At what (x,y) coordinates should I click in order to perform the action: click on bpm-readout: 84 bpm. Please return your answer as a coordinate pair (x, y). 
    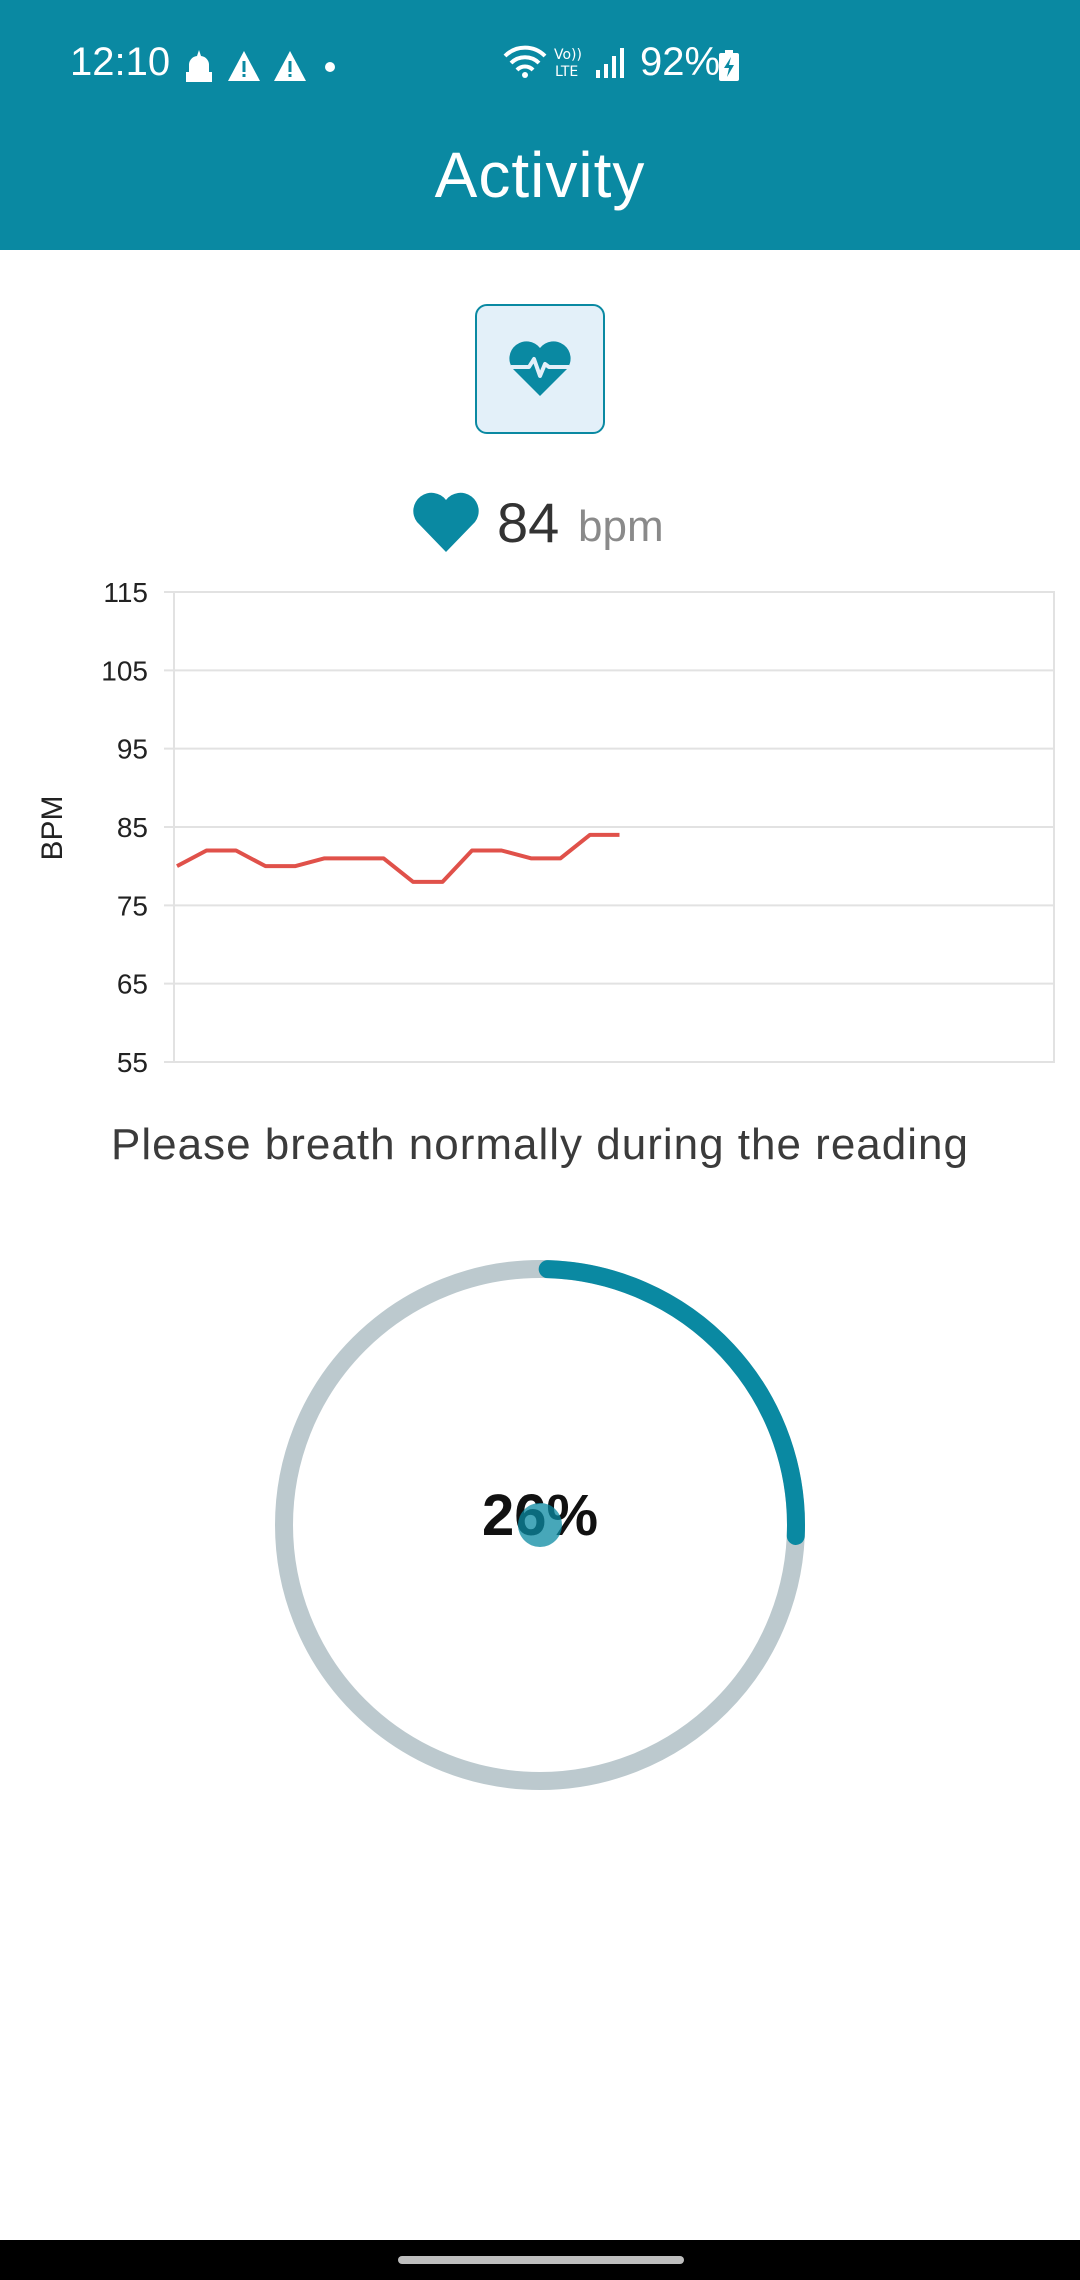
    Looking at the image, I should click on (540, 525).